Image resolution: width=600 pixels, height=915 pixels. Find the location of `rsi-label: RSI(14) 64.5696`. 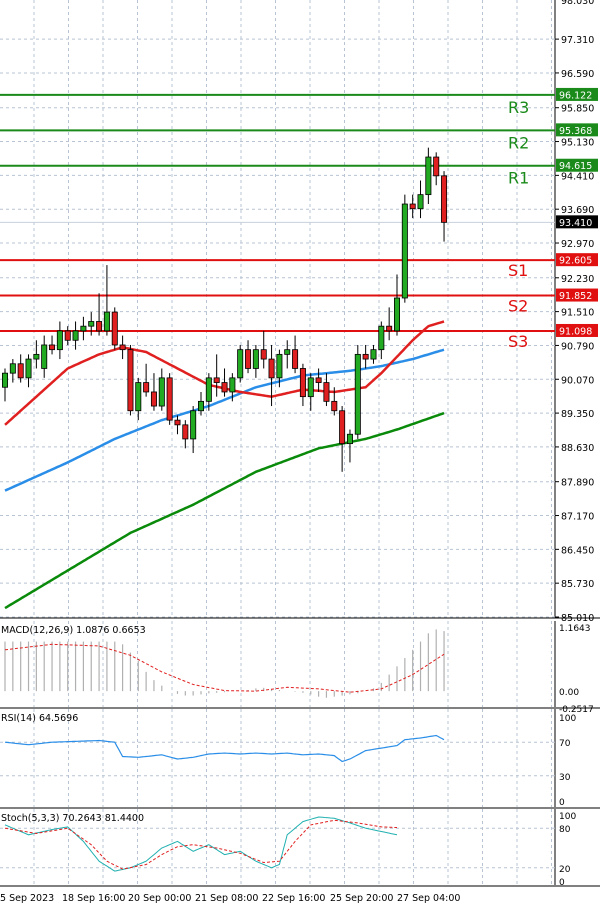

rsi-label: RSI(14) 64.5696 is located at coordinates (39, 718).